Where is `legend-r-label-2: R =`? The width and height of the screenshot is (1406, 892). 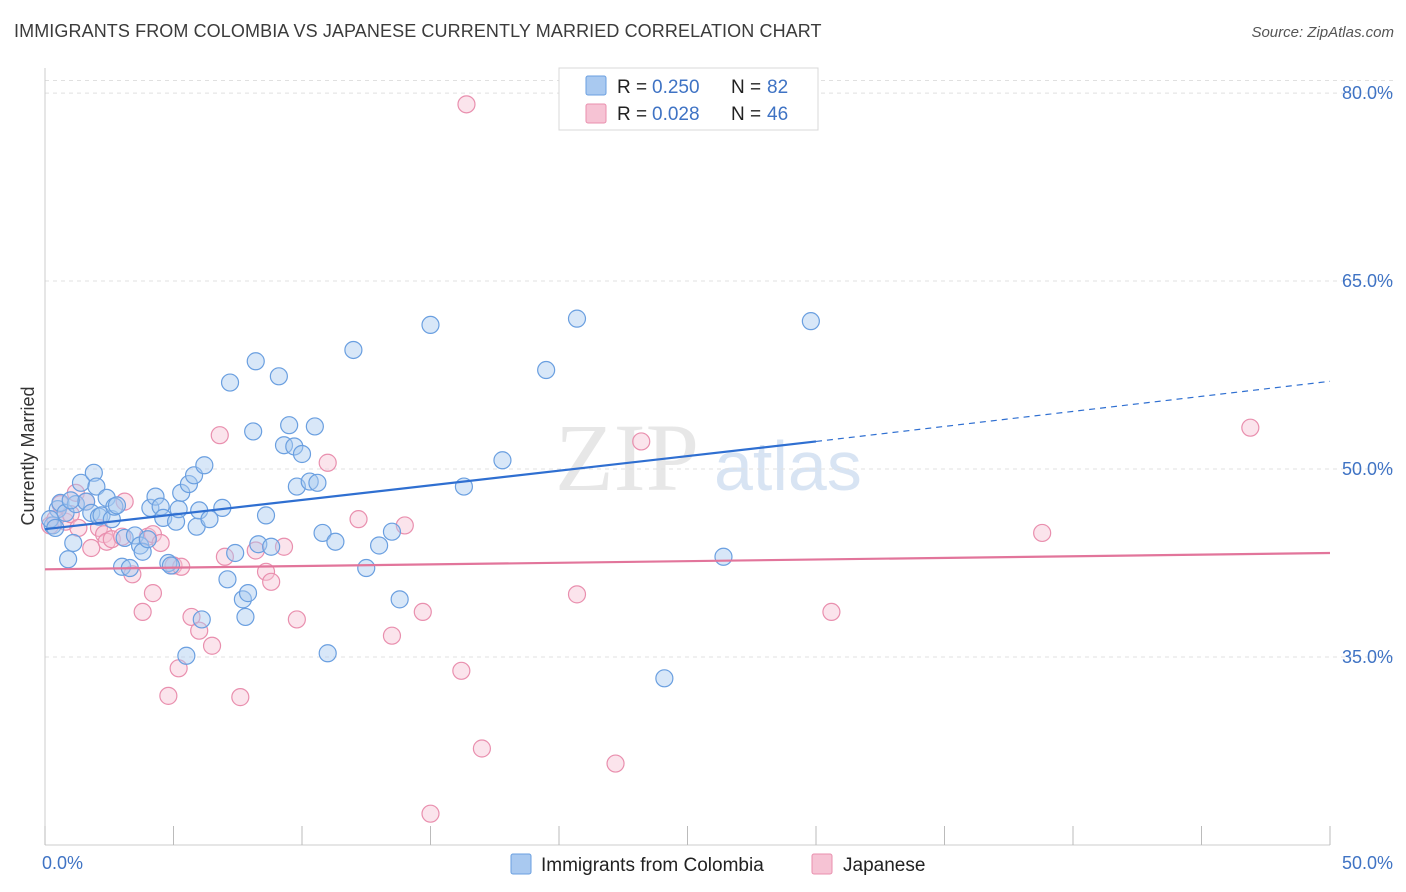
legend-r-label-2: R = is located at coordinates (632, 114).